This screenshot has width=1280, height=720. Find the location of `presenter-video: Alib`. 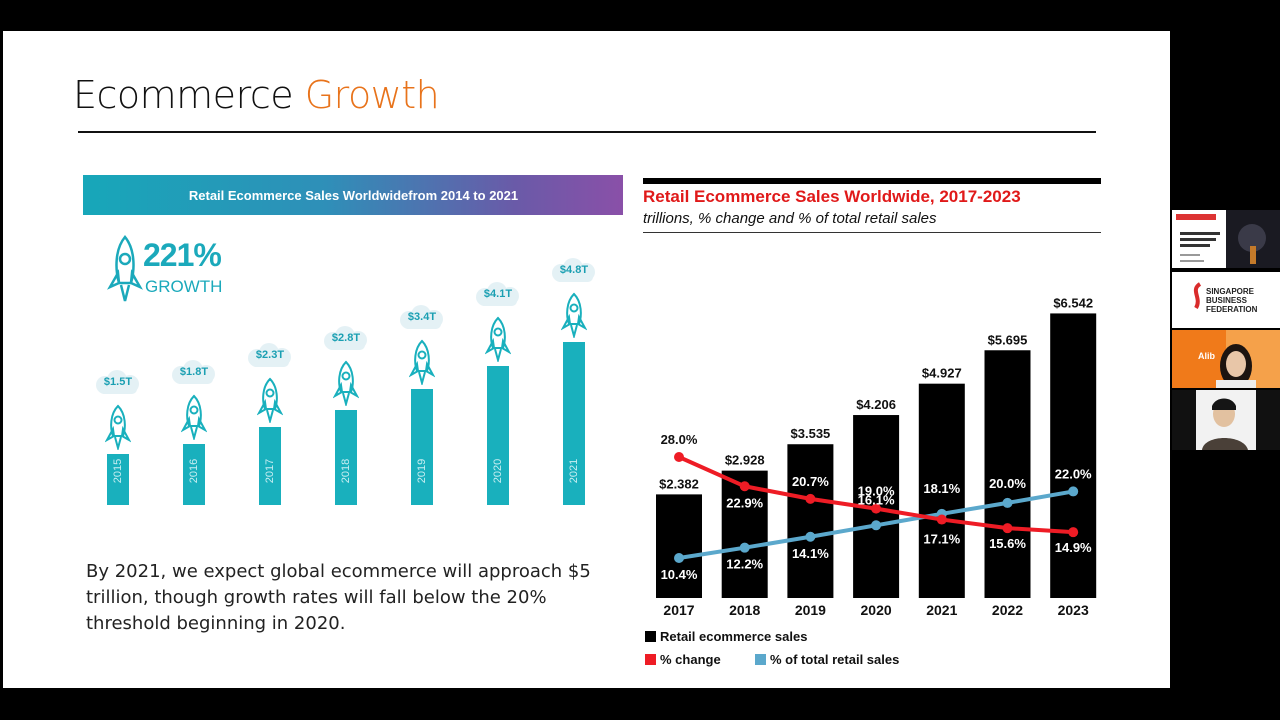

presenter-video: Alib is located at coordinates (1226, 359).